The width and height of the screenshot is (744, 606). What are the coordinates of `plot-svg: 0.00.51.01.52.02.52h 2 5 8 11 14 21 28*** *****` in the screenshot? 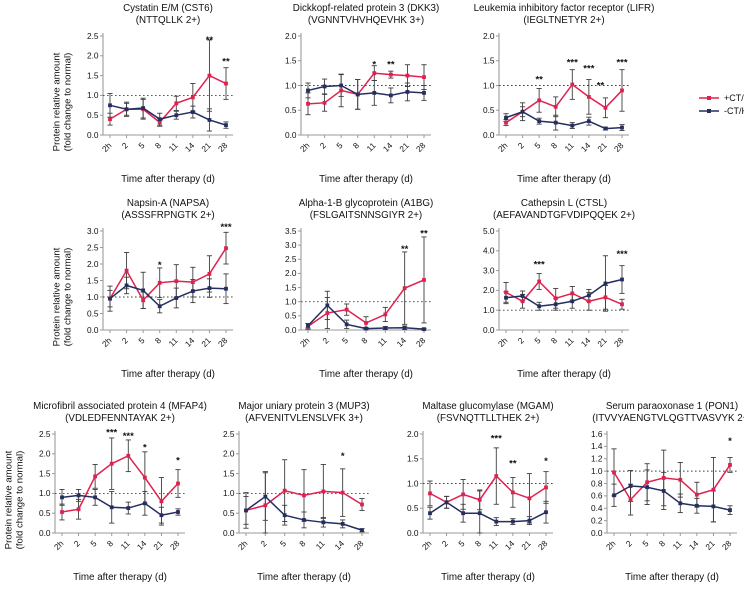 It's located at (112, 490).